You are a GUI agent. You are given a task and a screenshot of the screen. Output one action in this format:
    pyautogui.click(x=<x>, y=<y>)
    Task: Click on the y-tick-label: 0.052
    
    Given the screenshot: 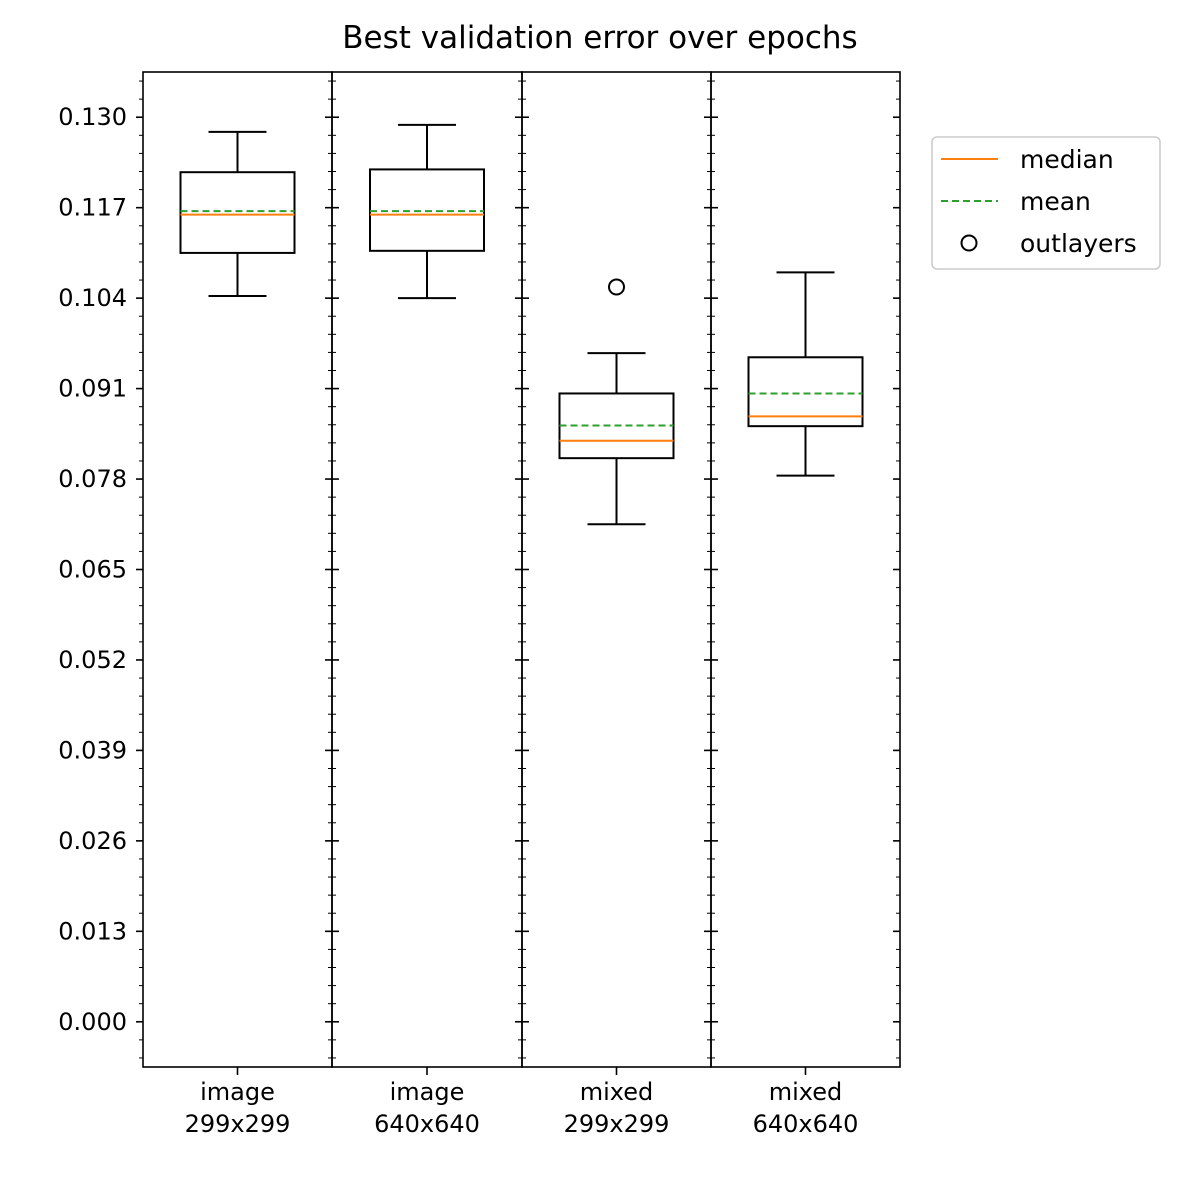 What is the action you would take?
    pyautogui.click(x=92, y=660)
    